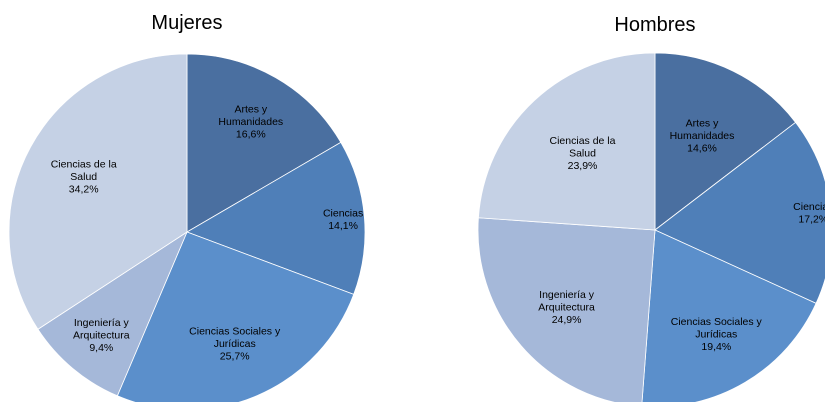  I want to click on pie-slice-hombres-ciencias, so click(739, 212).